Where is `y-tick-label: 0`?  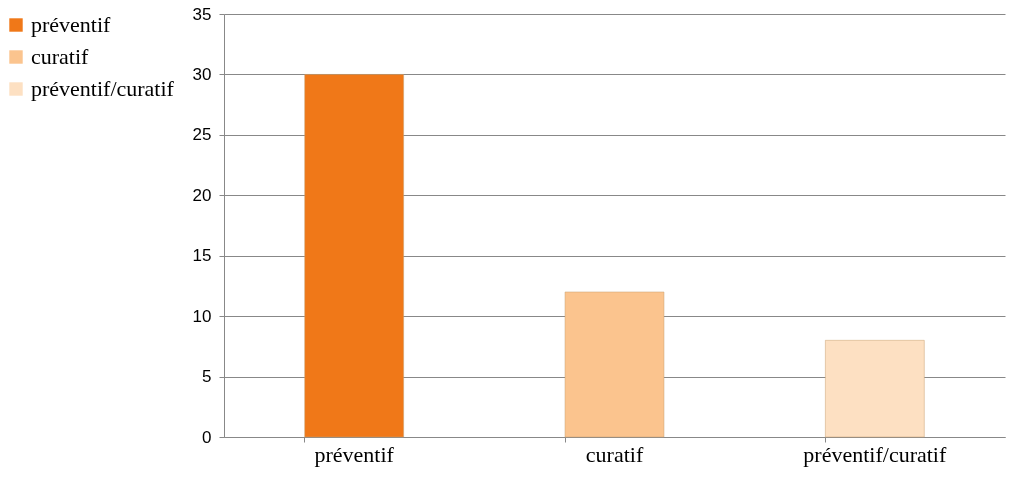 y-tick-label: 0 is located at coordinates (207, 437).